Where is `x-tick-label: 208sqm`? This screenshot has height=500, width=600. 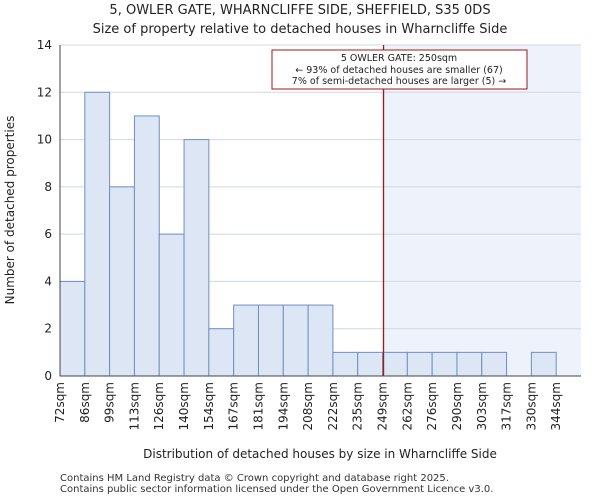 x-tick-label: 208sqm is located at coordinates (308, 406).